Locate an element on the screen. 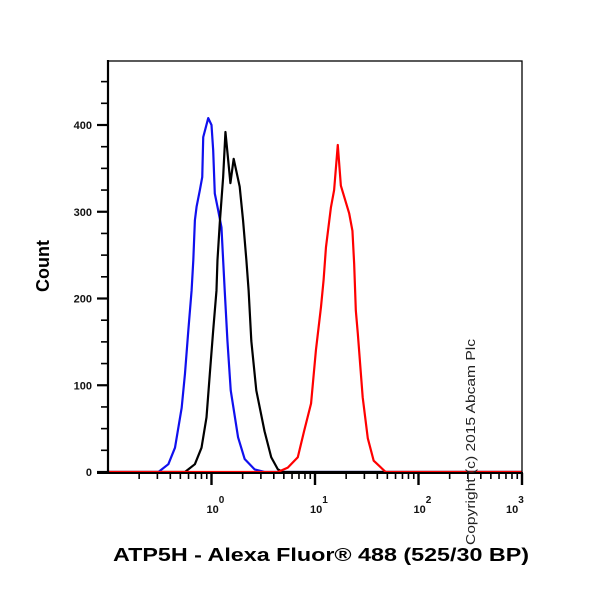  y-tick-label: 100 is located at coordinates (83, 386).